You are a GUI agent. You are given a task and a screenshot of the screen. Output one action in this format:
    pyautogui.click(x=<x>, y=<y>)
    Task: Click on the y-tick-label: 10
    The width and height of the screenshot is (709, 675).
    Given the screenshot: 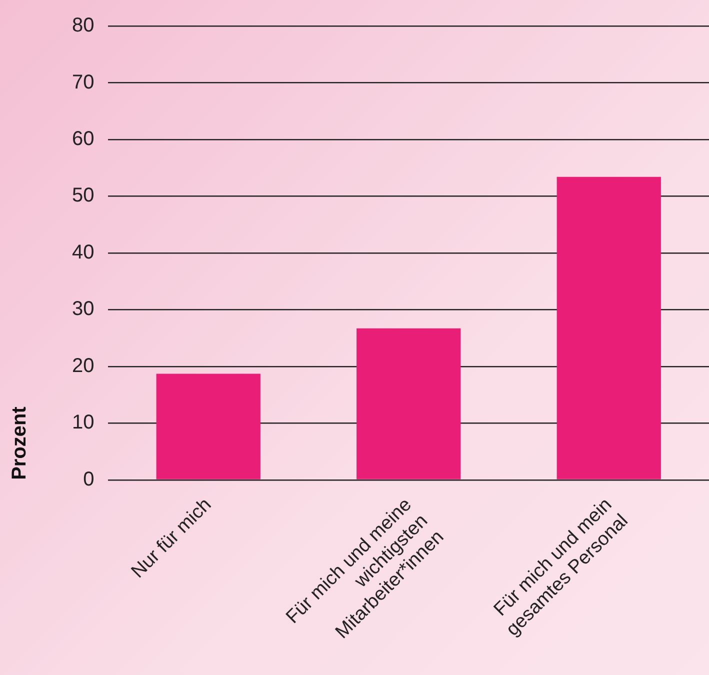 What is the action you would take?
    pyautogui.click(x=83, y=423)
    